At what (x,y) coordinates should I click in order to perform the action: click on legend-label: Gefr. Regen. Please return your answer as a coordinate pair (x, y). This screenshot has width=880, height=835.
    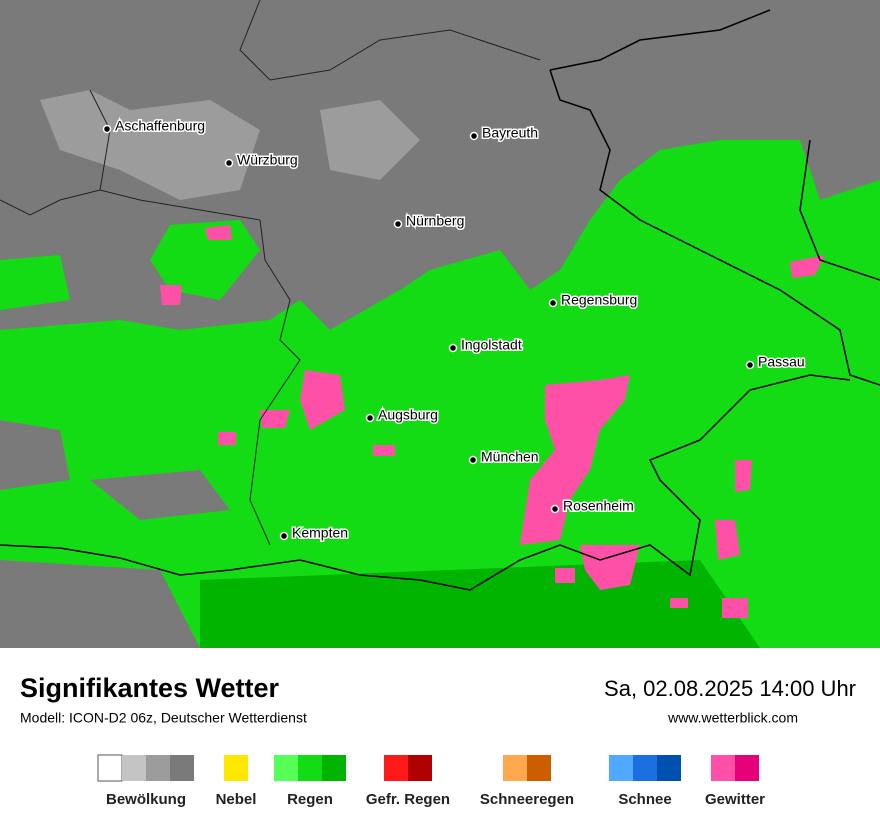
    Looking at the image, I should click on (408, 799).